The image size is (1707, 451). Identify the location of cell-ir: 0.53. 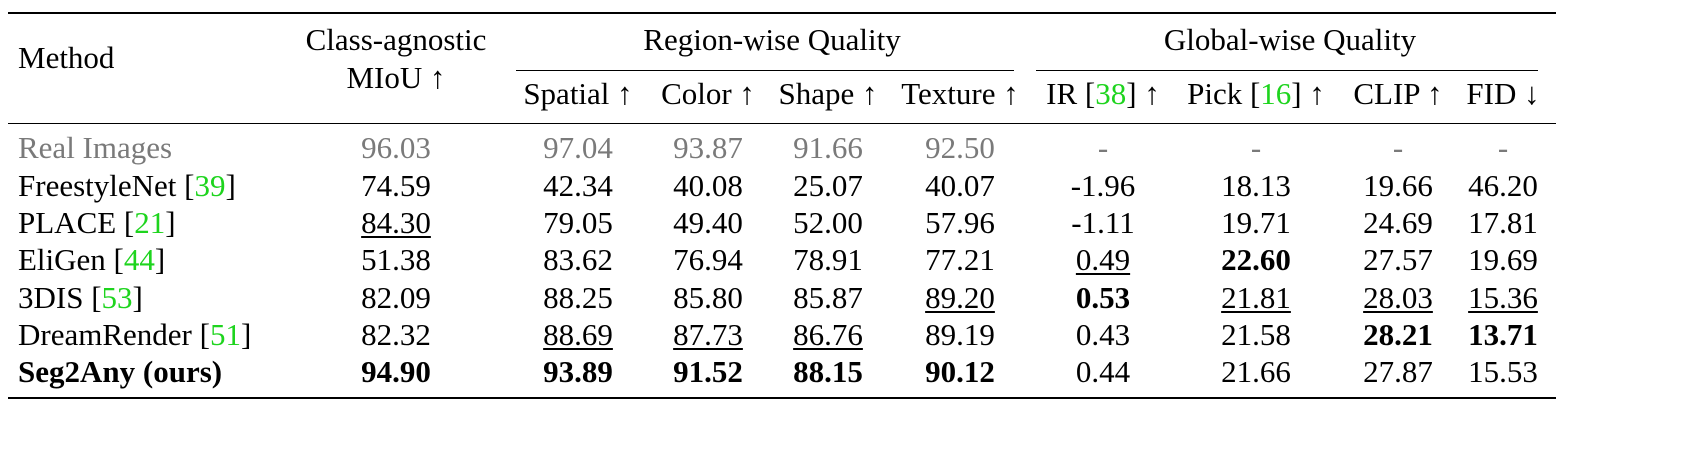
(1103, 297).